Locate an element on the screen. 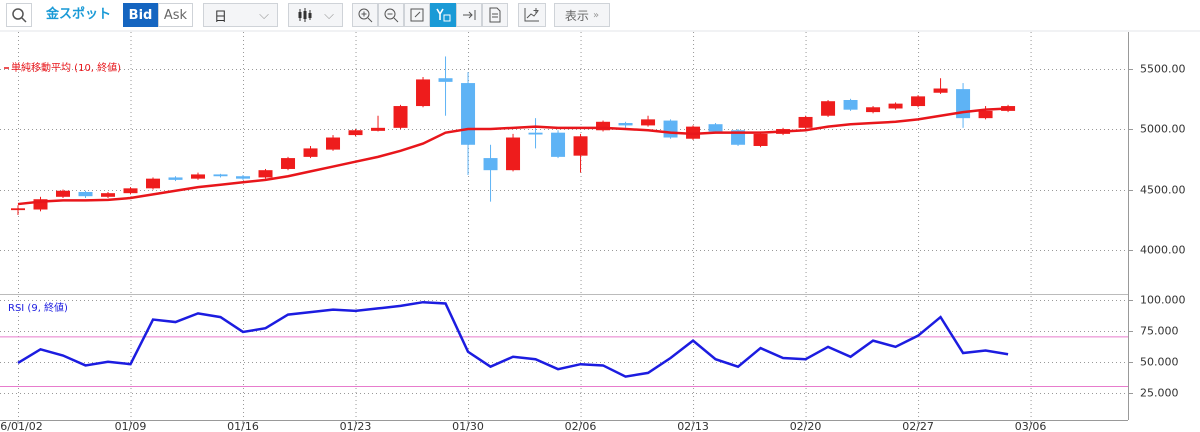 This screenshot has height=432, width=1200. period-label: 日 is located at coordinates (221, 17).